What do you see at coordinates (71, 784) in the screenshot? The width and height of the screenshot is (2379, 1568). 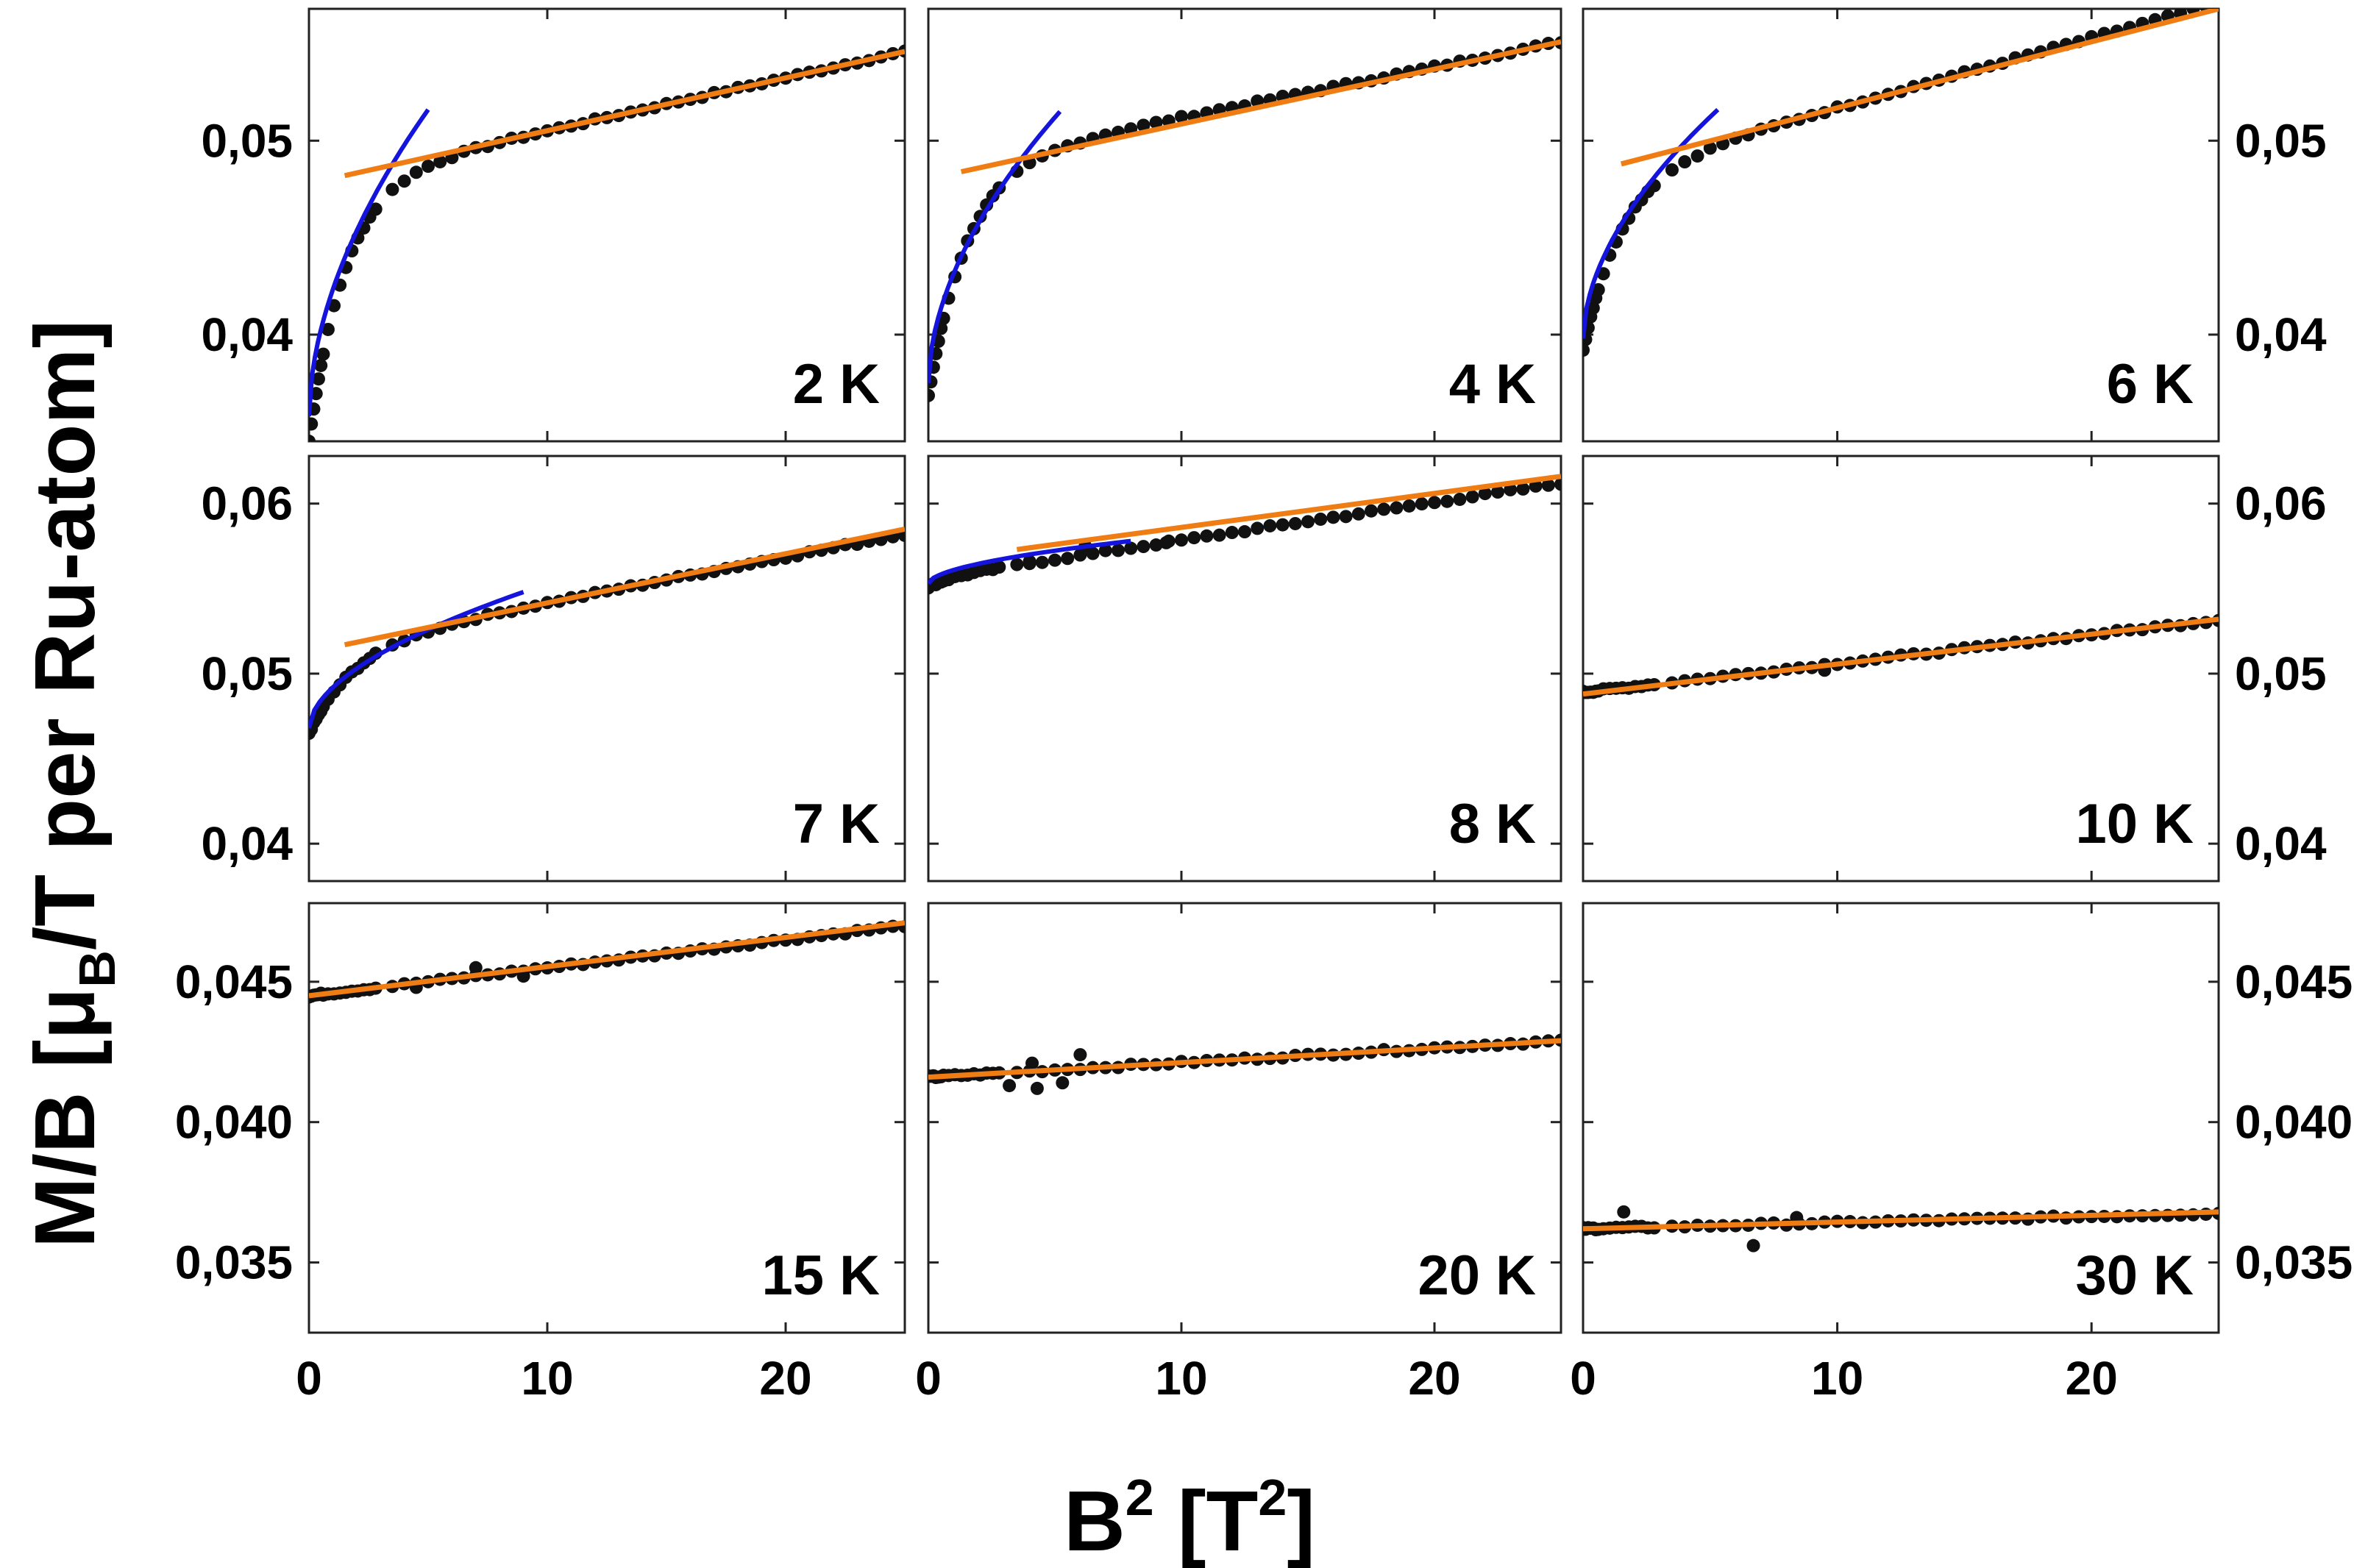 I see `y-axis-title: M/B [μB/T per Ru-atom]` at bounding box center [71, 784].